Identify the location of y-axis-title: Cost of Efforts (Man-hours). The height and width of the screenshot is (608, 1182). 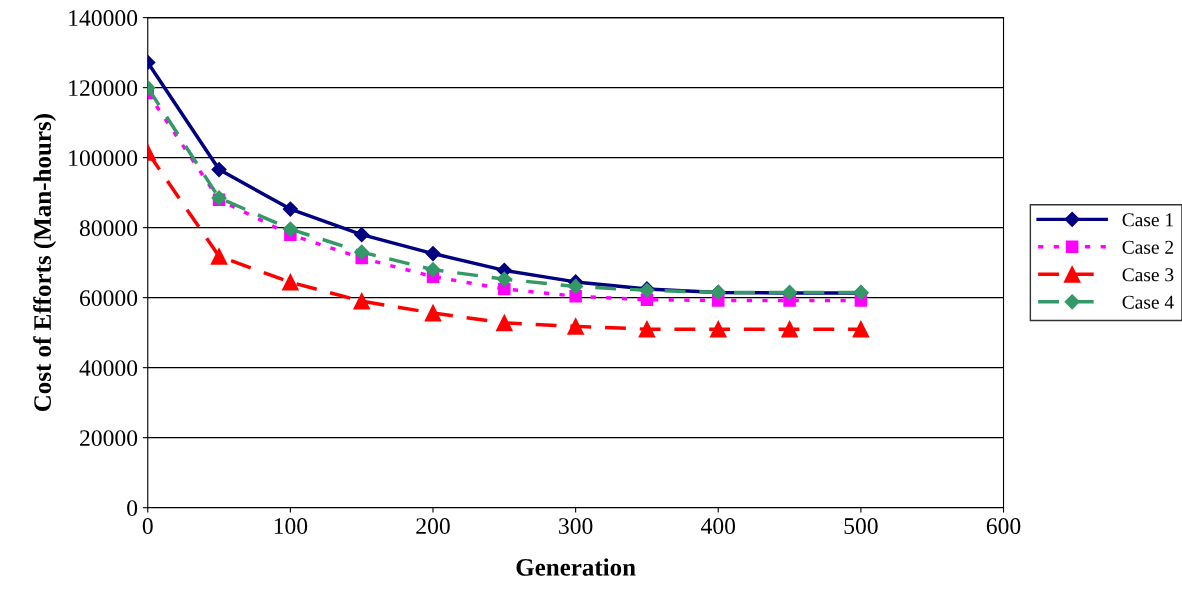
(45, 263).